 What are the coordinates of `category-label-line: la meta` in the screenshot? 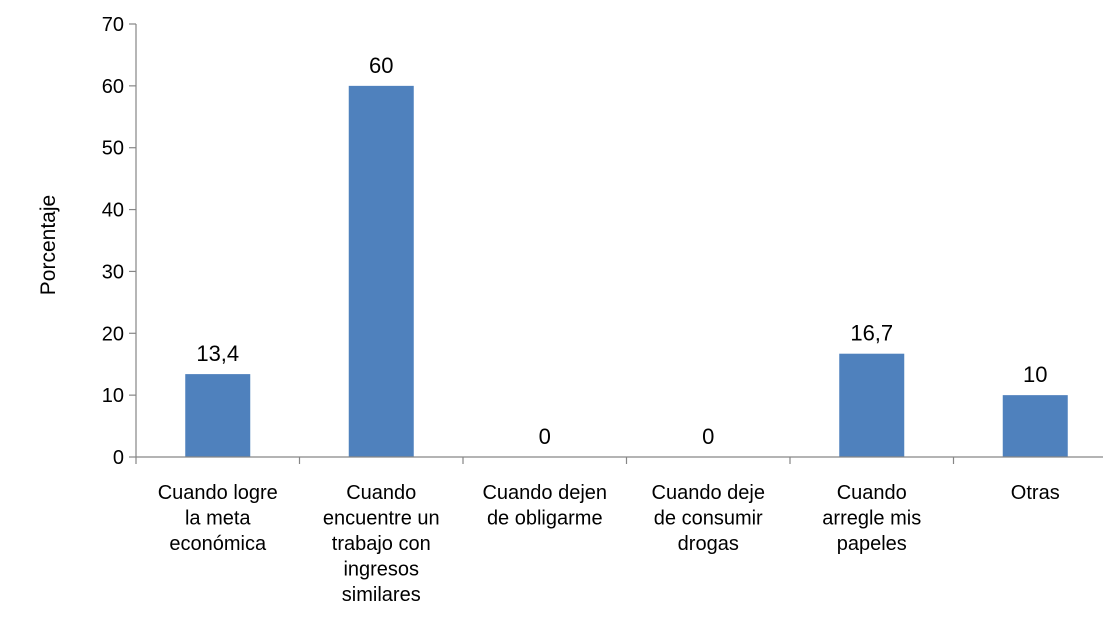 It's located at (218, 519).